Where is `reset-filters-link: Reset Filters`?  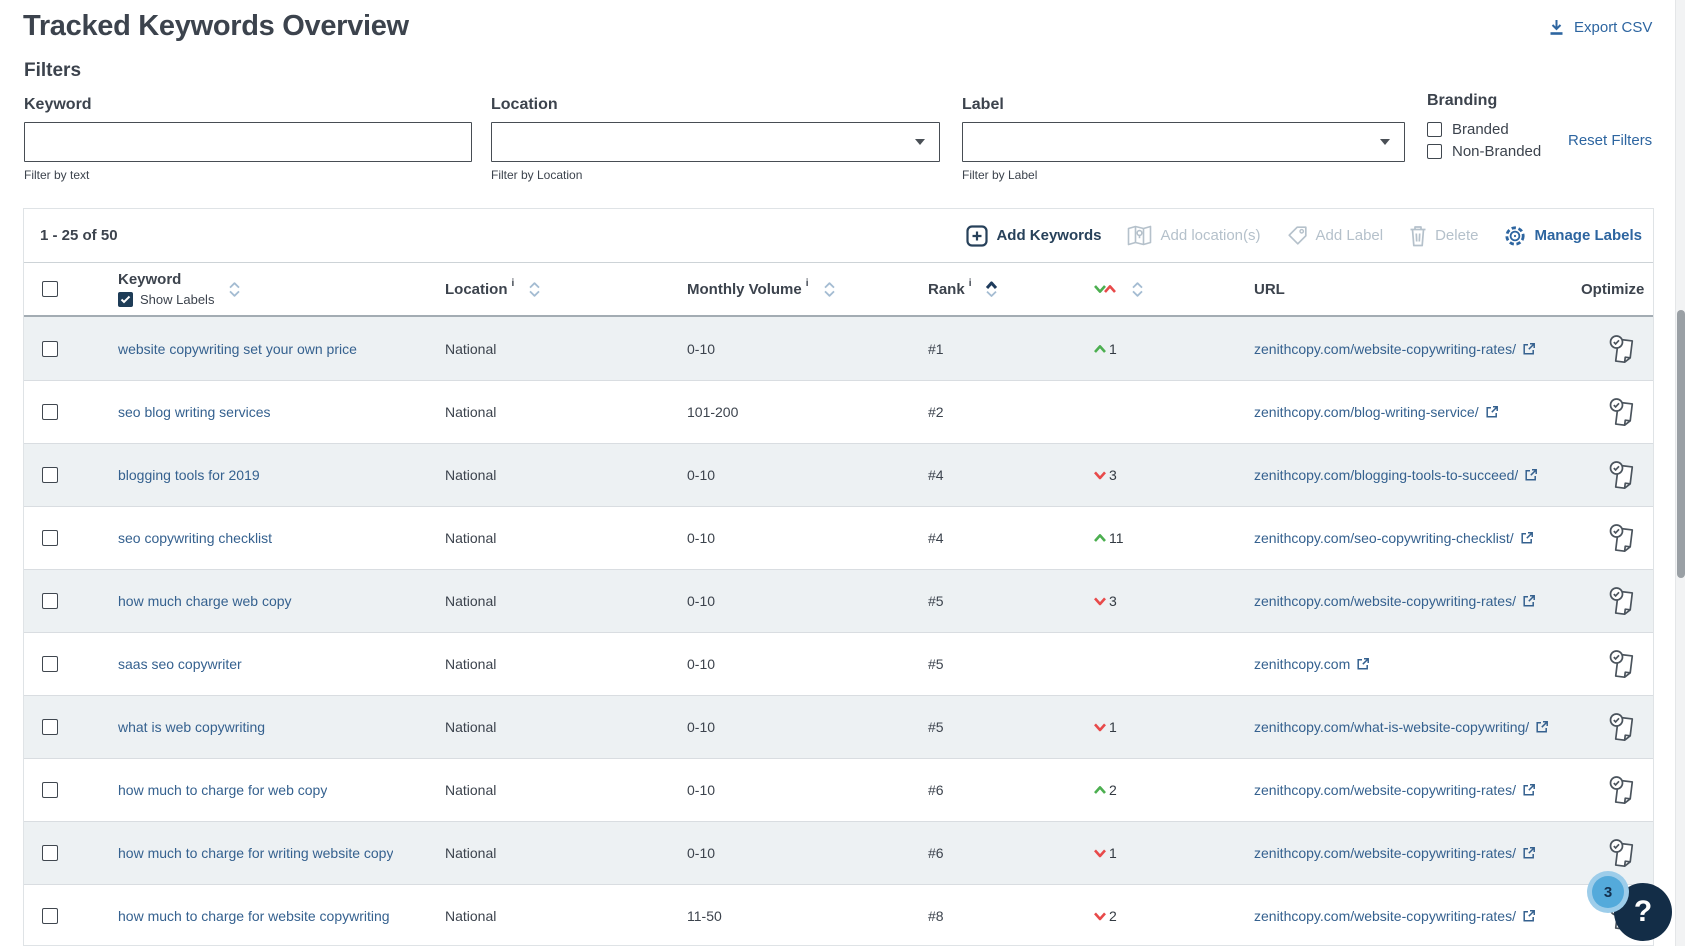
reset-filters-link: Reset Filters is located at coordinates (1610, 140).